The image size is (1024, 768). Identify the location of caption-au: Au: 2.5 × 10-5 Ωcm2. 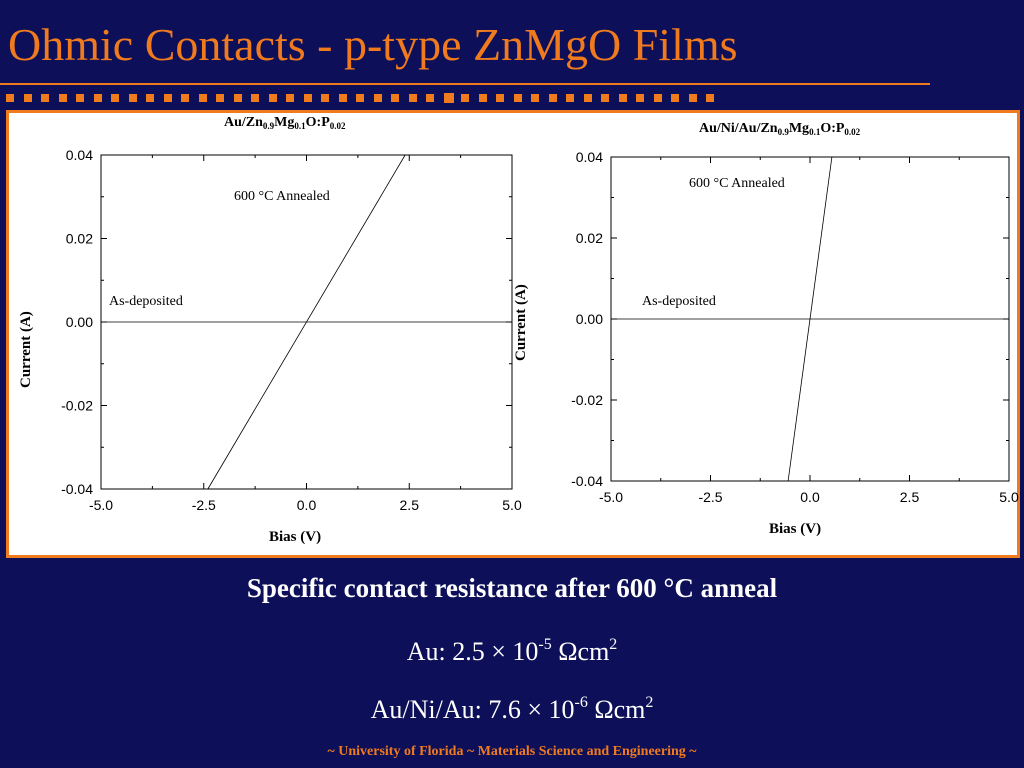
(512, 651).